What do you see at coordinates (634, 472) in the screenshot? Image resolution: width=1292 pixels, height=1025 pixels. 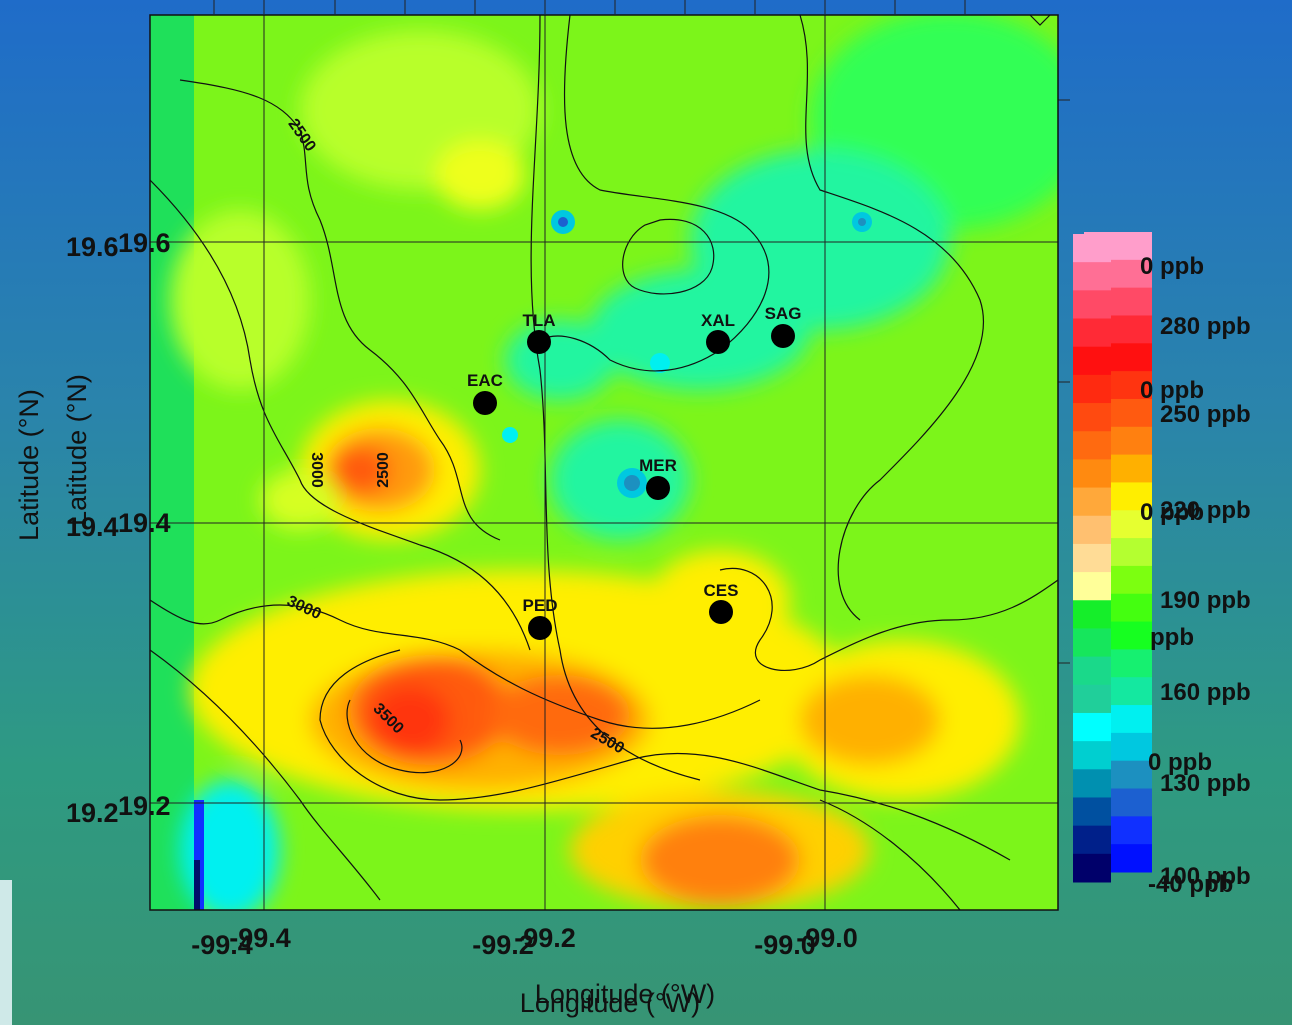 I see `stations: TLA EAC XAL SAG MER PED CES` at bounding box center [634, 472].